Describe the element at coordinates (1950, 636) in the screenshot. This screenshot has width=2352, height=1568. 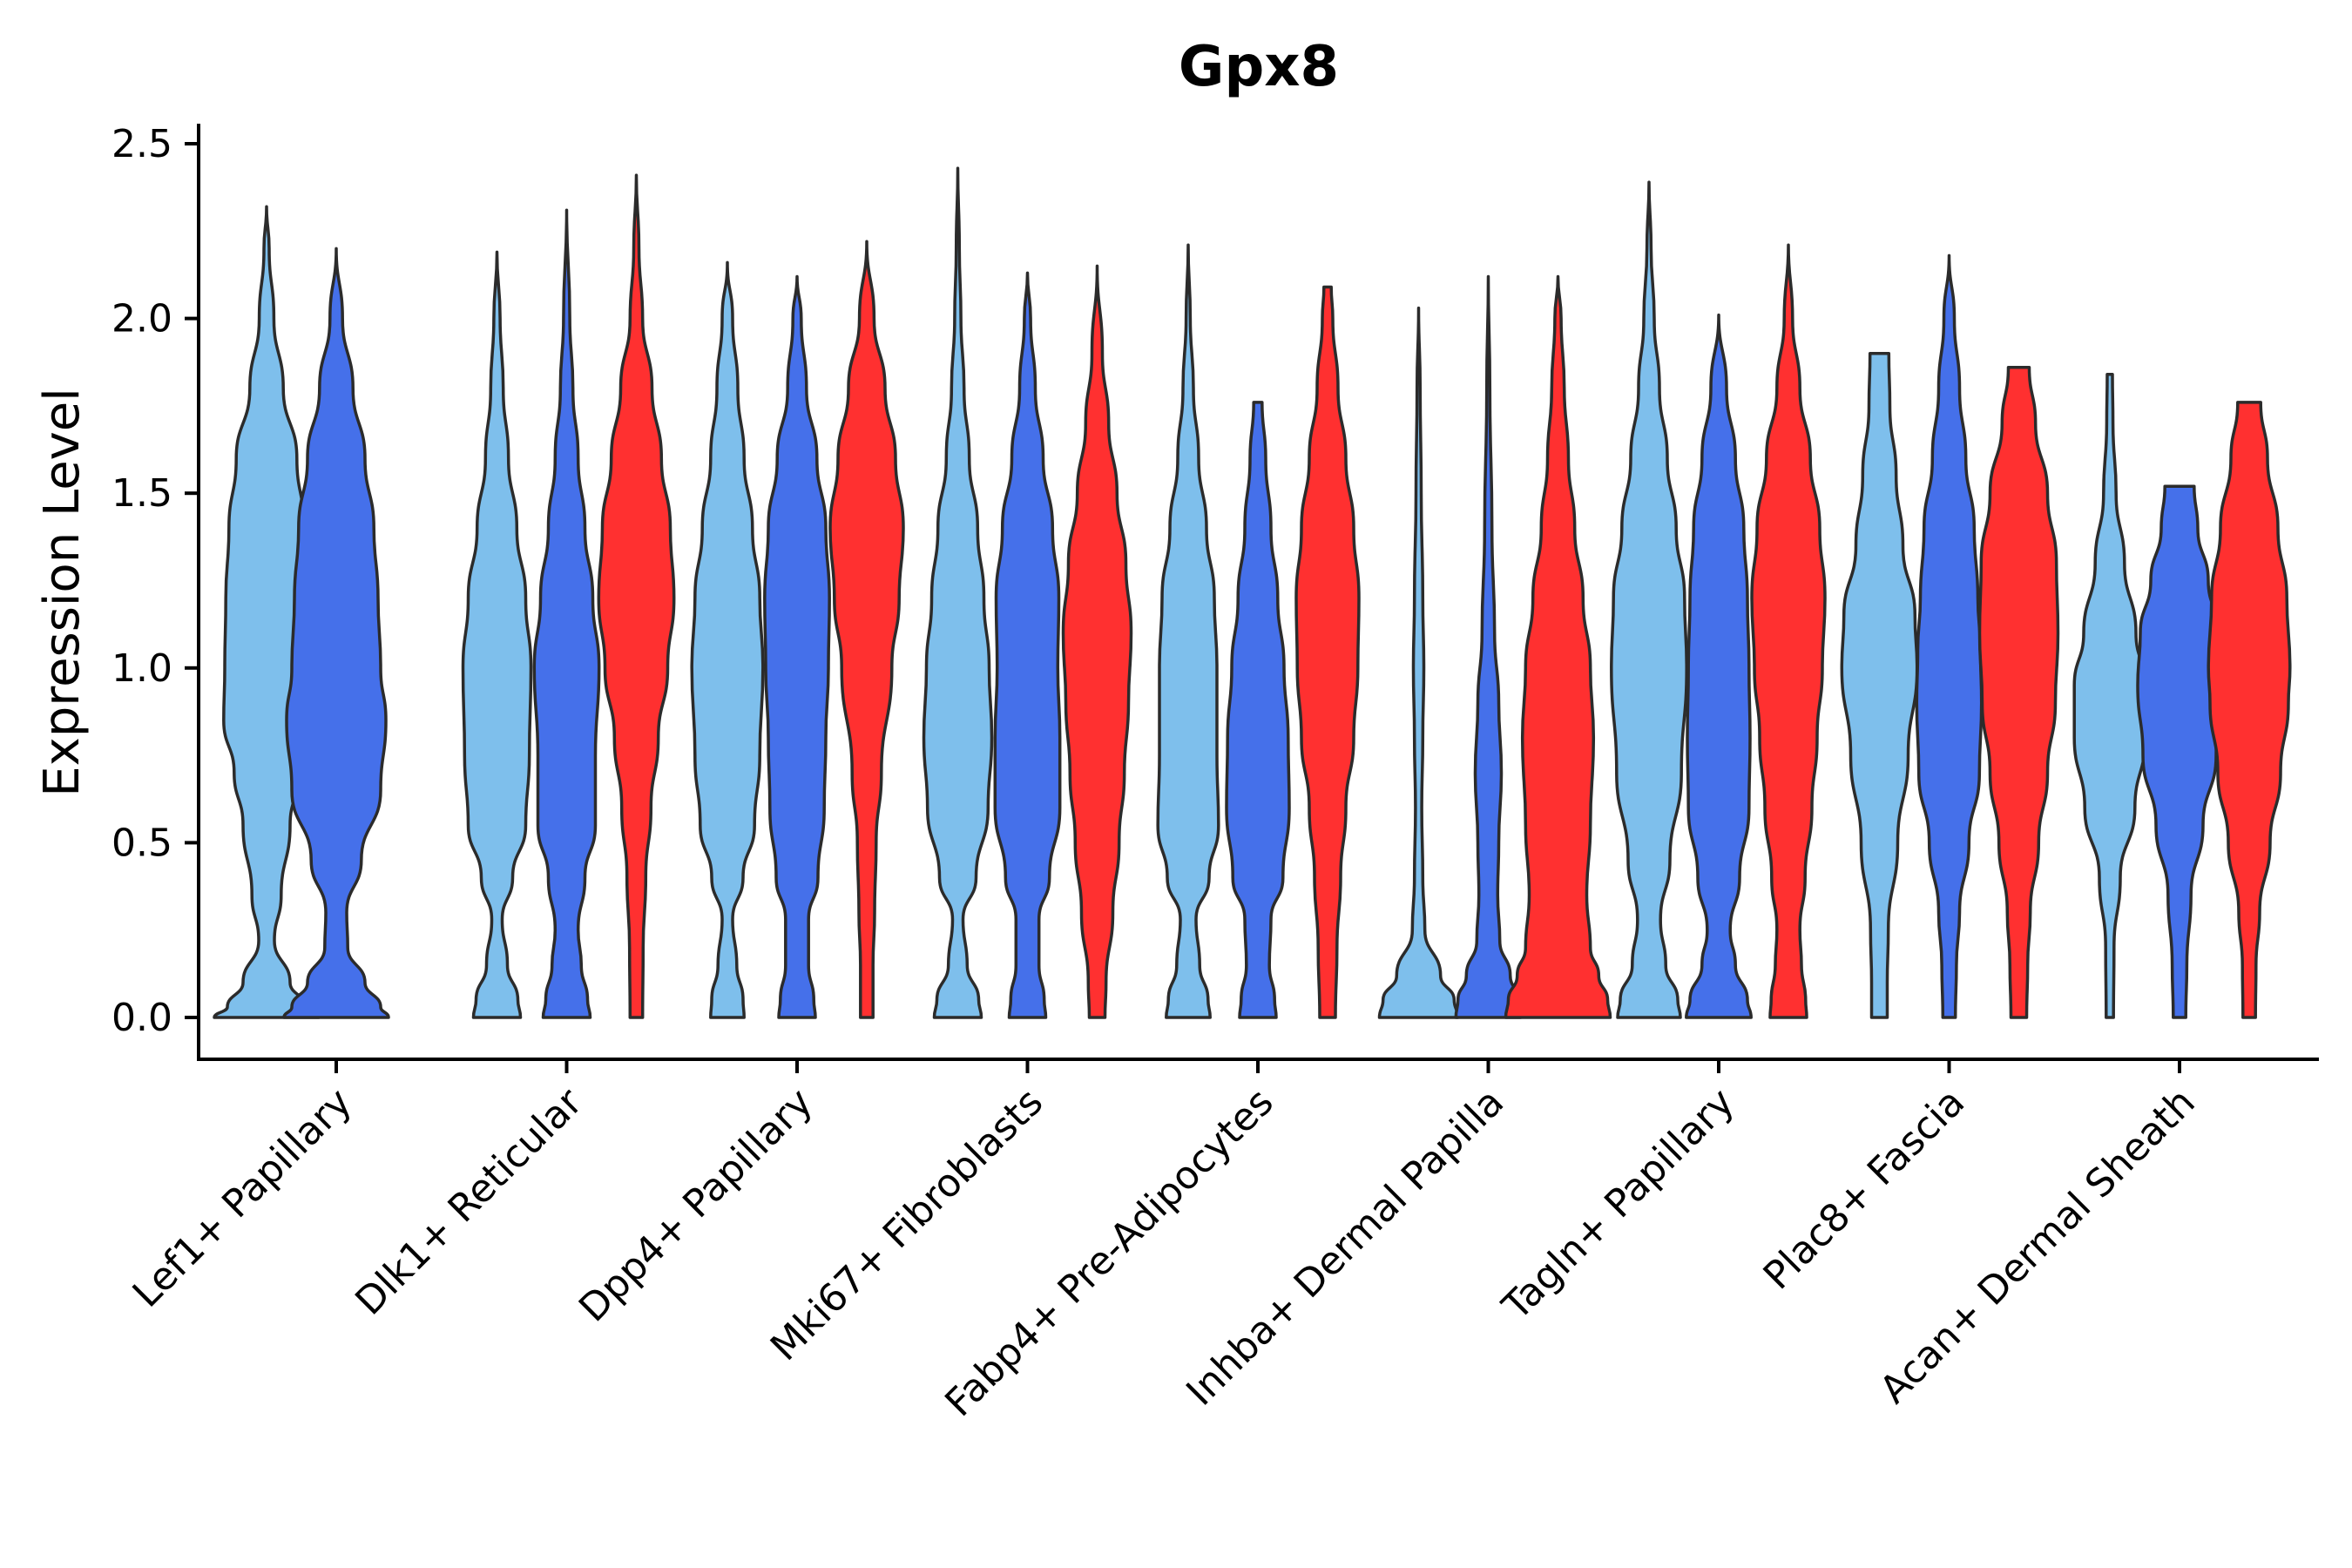
I see `violin-2-plac8-fascia` at that location.